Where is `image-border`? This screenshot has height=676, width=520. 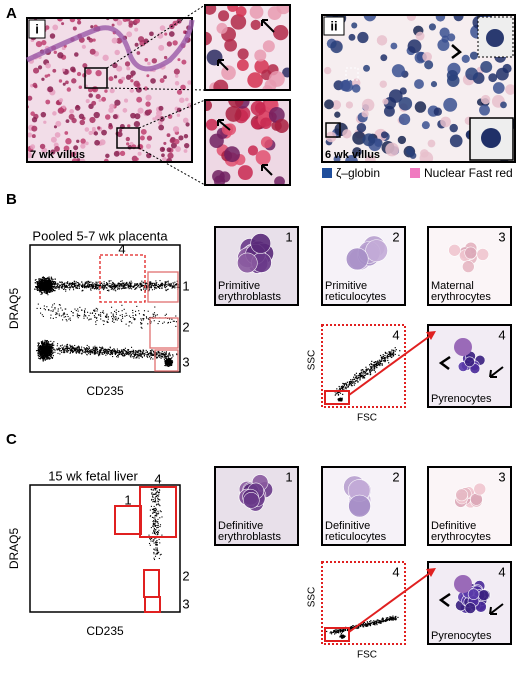 image-border is located at coordinates (256, 266).